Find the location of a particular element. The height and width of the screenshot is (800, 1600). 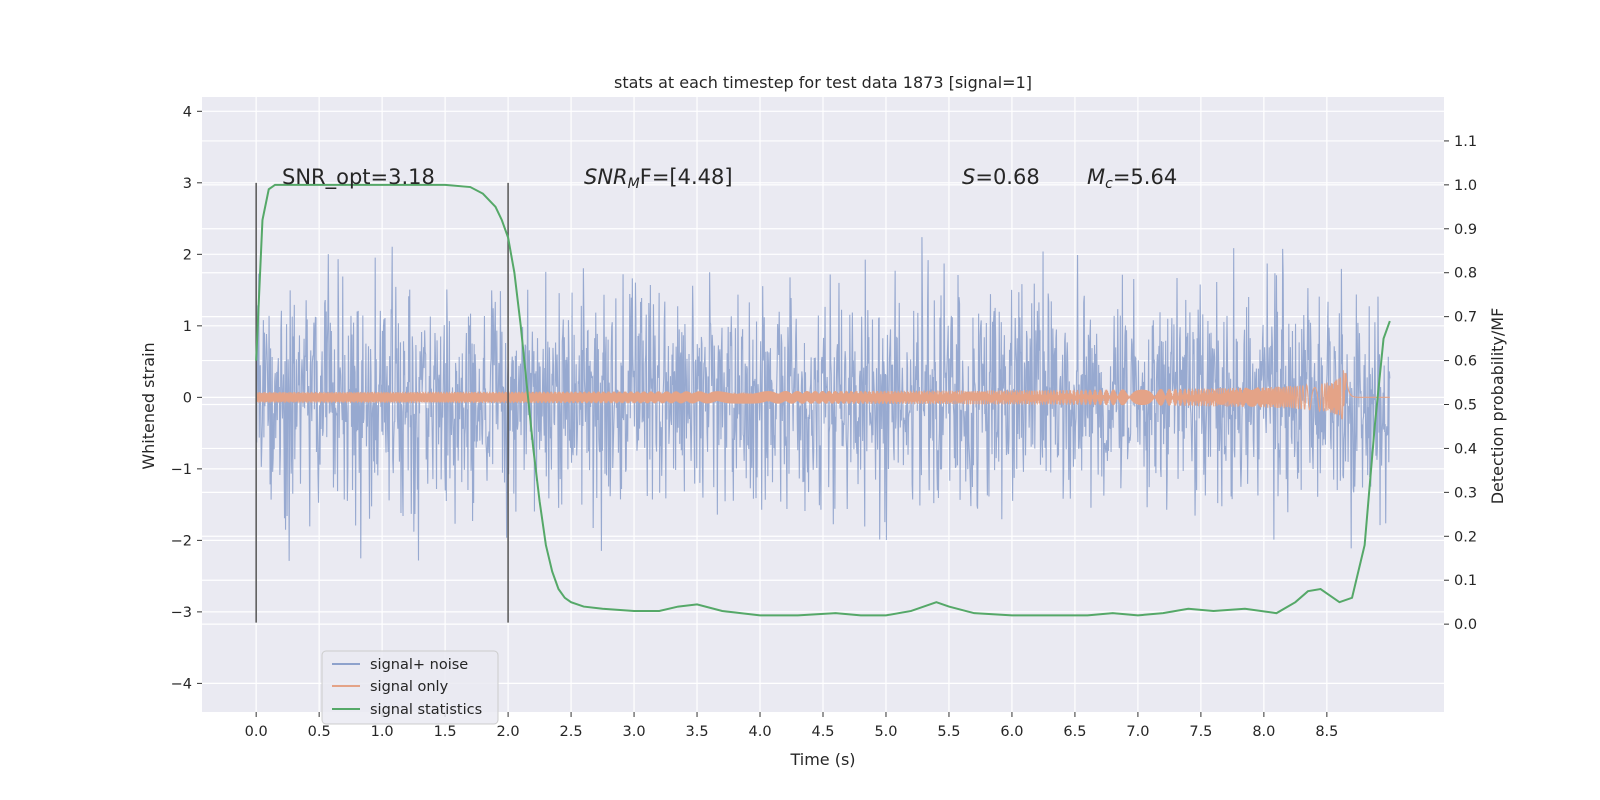

y-left-tick-label: −1 is located at coordinates (181, 470).